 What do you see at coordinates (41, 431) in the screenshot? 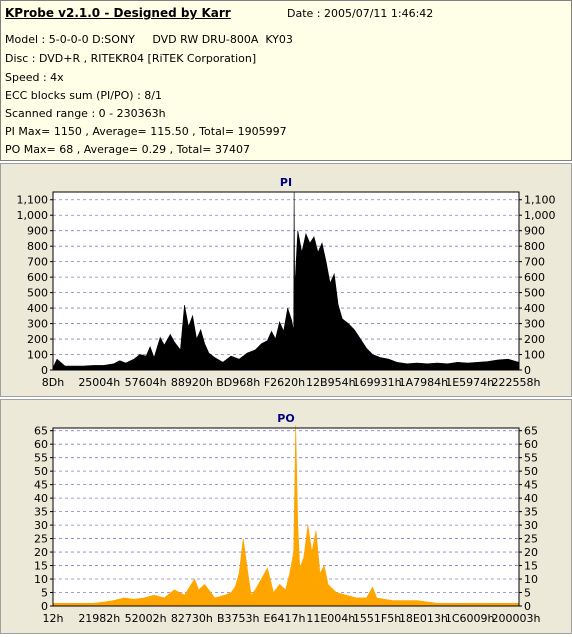
I see `po-ytick-label: 65` at bounding box center [41, 431].